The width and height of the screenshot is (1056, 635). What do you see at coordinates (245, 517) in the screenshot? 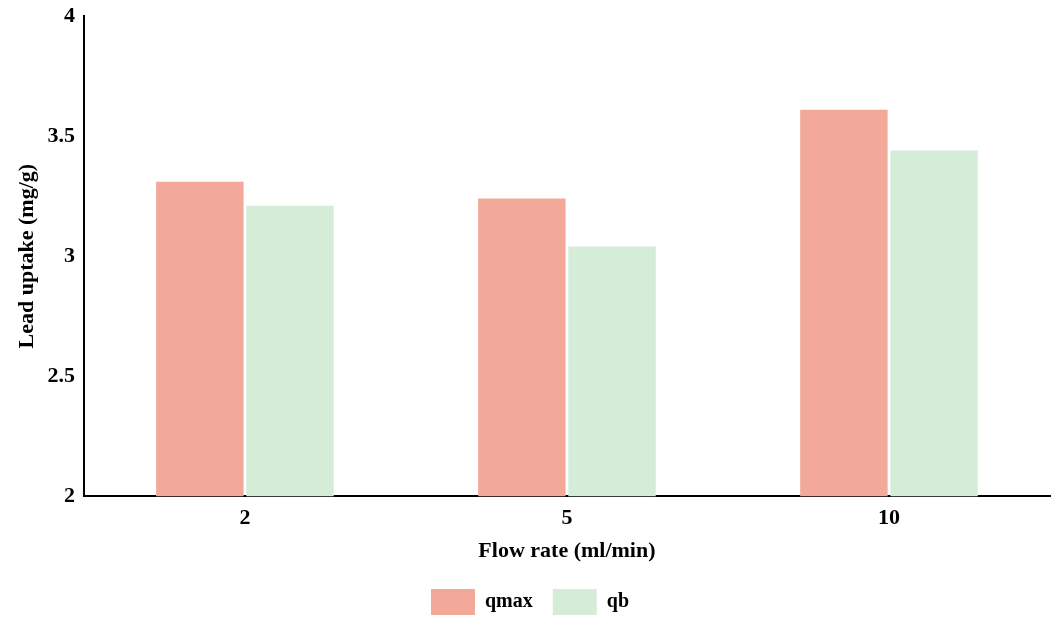
I see `x-tick-label: 2` at bounding box center [245, 517].